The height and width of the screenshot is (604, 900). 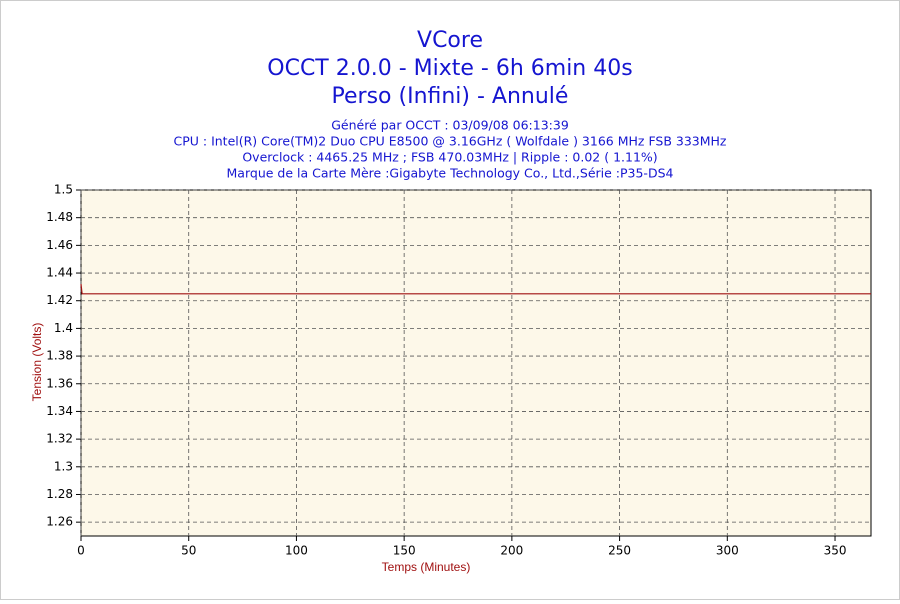 What do you see at coordinates (450, 40) in the screenshot?
I see `chart-title: VCore` at bounding box center [450, 40].